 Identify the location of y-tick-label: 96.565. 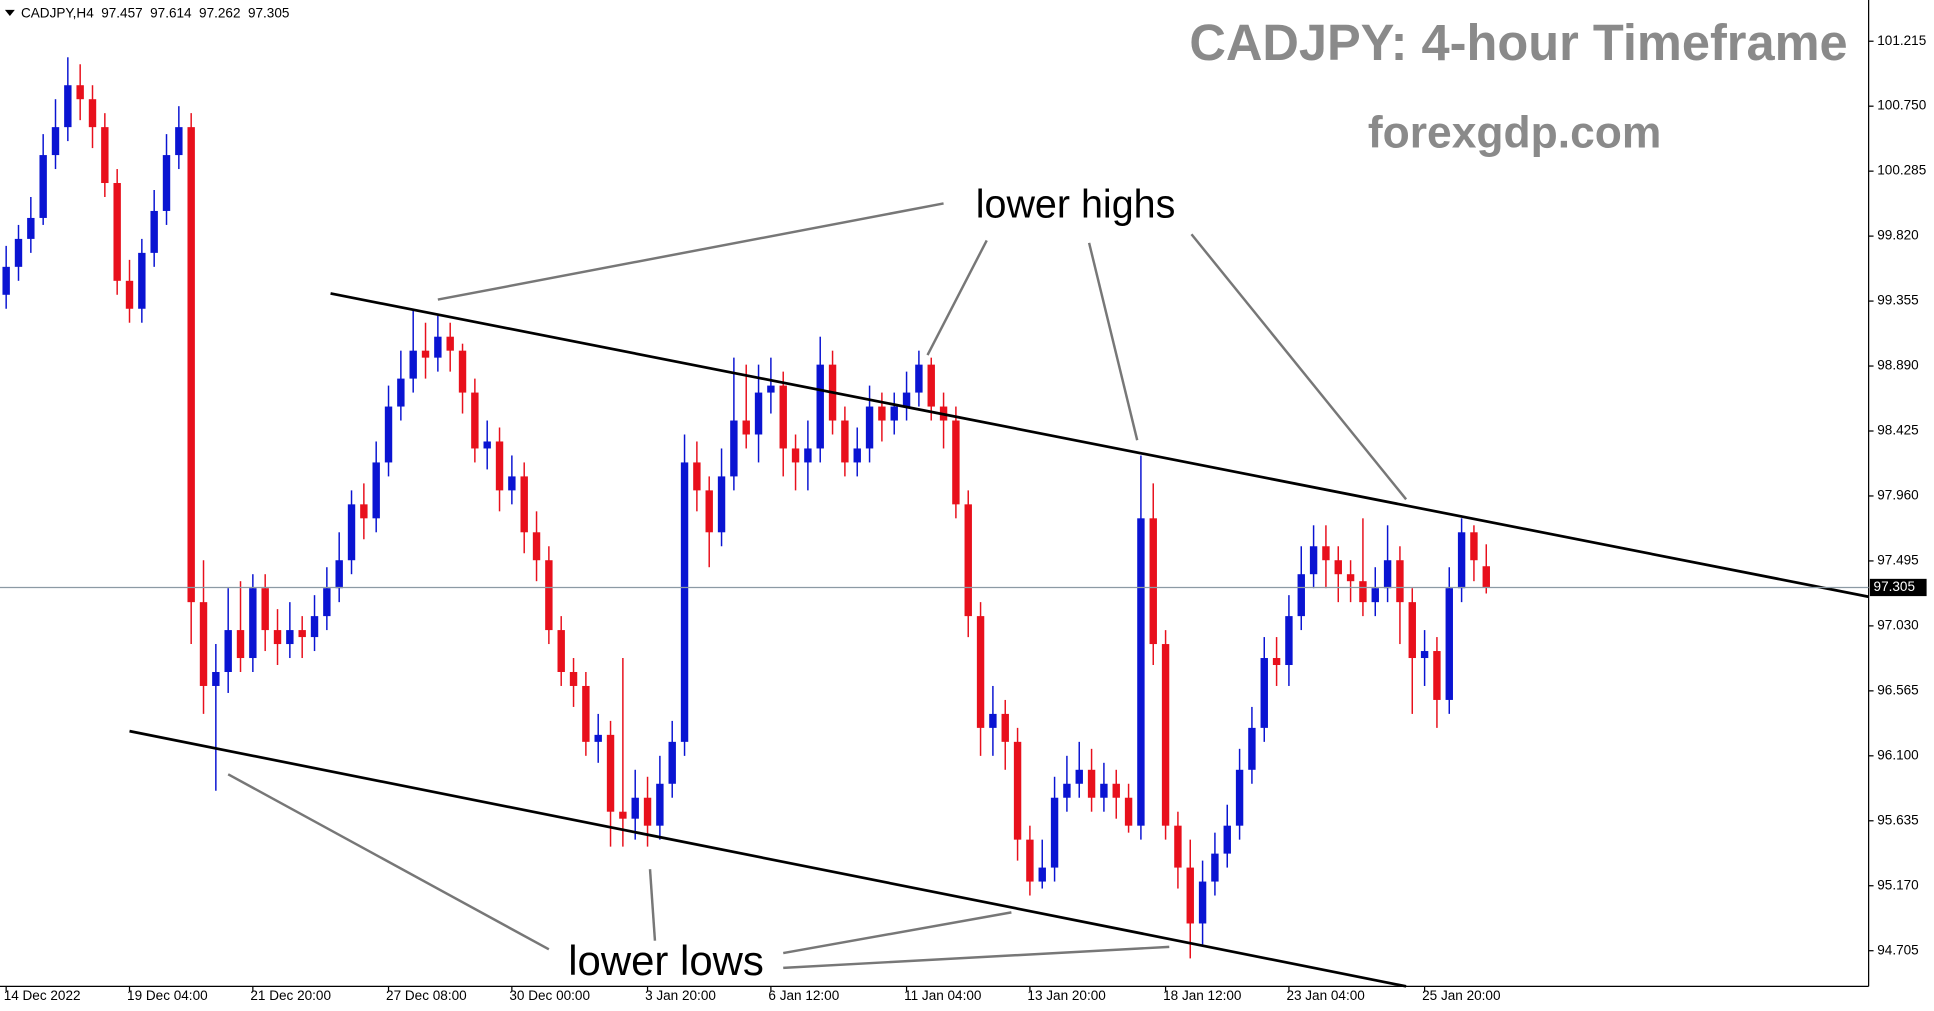
(1897, 689).